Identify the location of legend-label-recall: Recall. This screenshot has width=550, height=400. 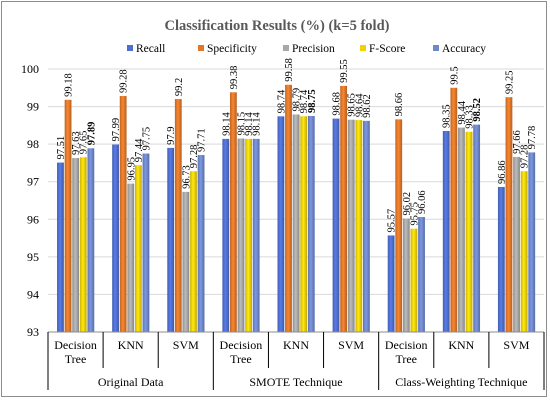
(150, 49).